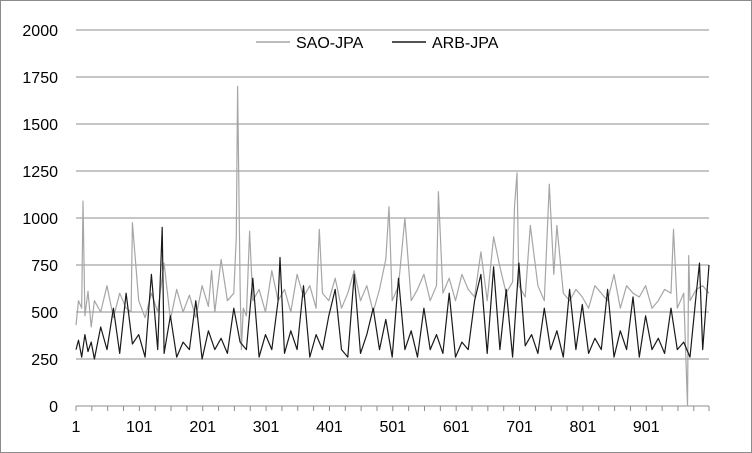 The width and height of the screenshot is (752, 453). Describe the element at coordinates (40, 172) in the screenshot. I see `y-tick-label: 1250` at that location.